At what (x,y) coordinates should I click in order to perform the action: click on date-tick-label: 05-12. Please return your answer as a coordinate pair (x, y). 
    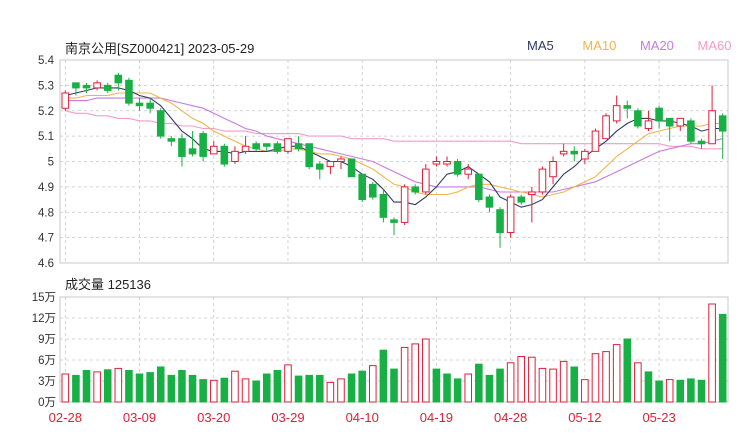
    Looking at the image, I should click on (584, 417).